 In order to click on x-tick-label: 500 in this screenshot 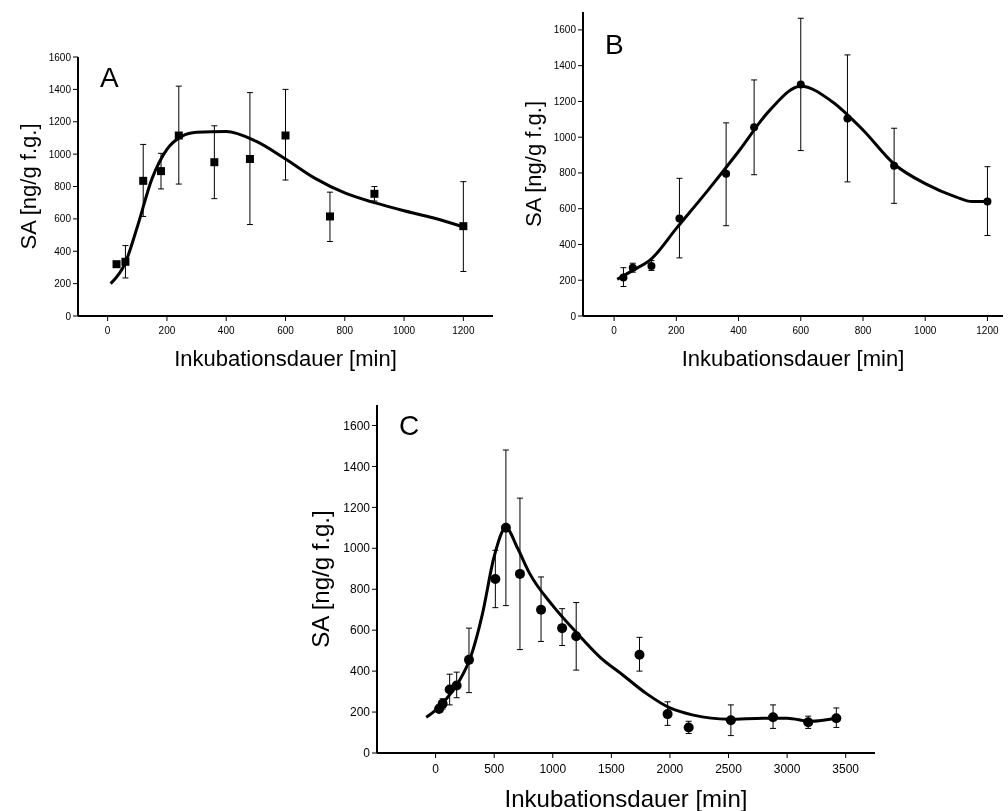, I will do `click(494, 769)`.